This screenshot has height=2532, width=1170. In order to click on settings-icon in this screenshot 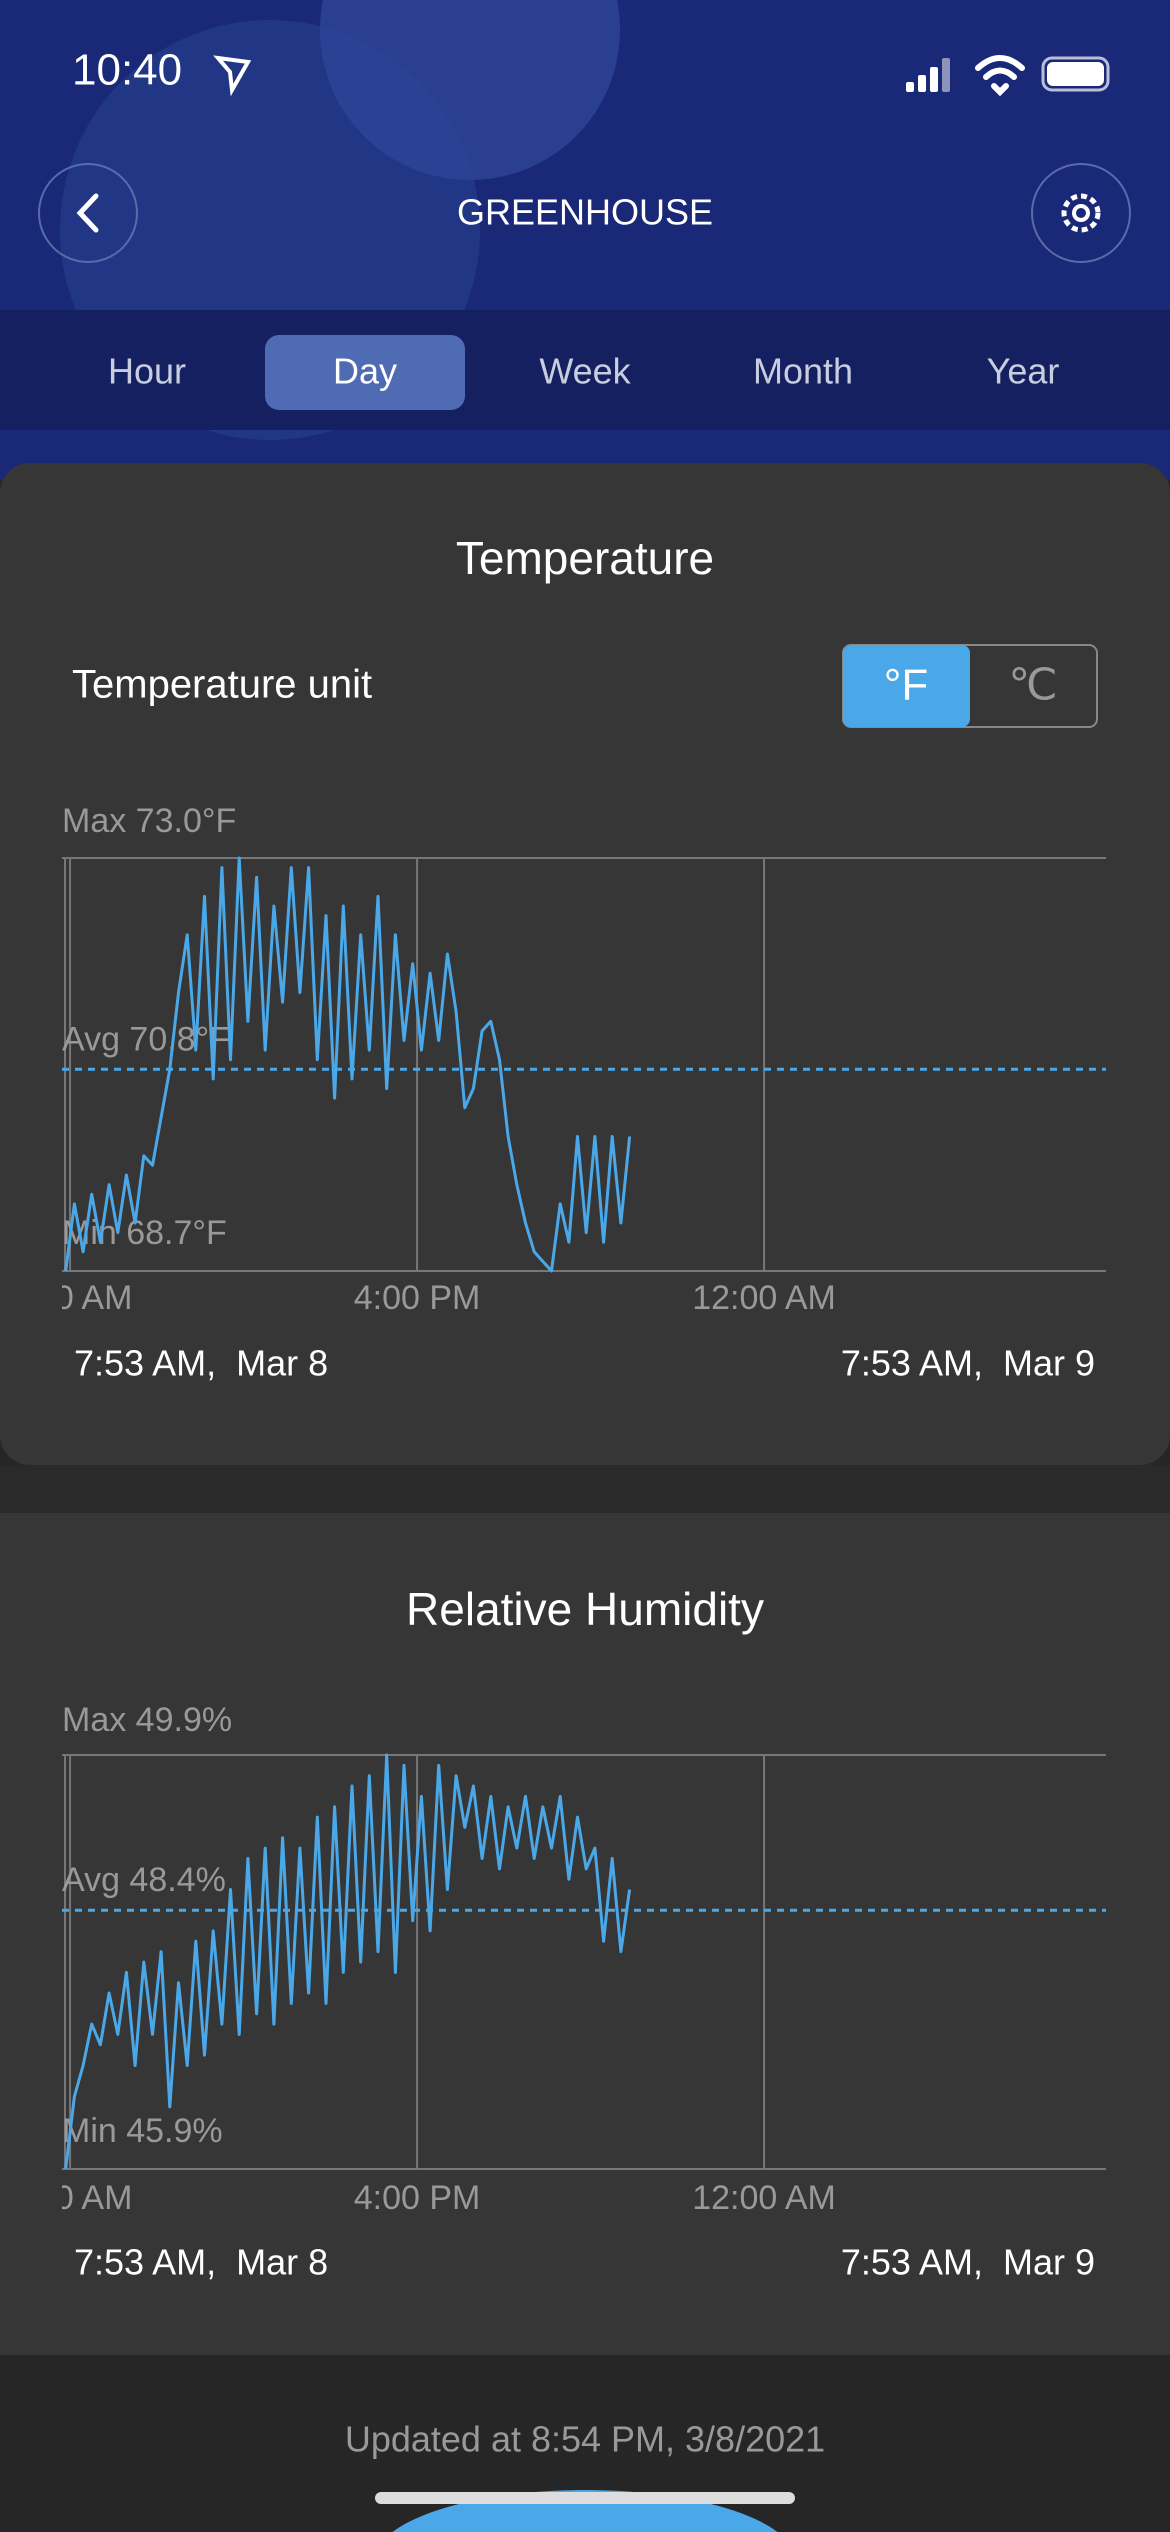, I will do `click(1081, 213)`.